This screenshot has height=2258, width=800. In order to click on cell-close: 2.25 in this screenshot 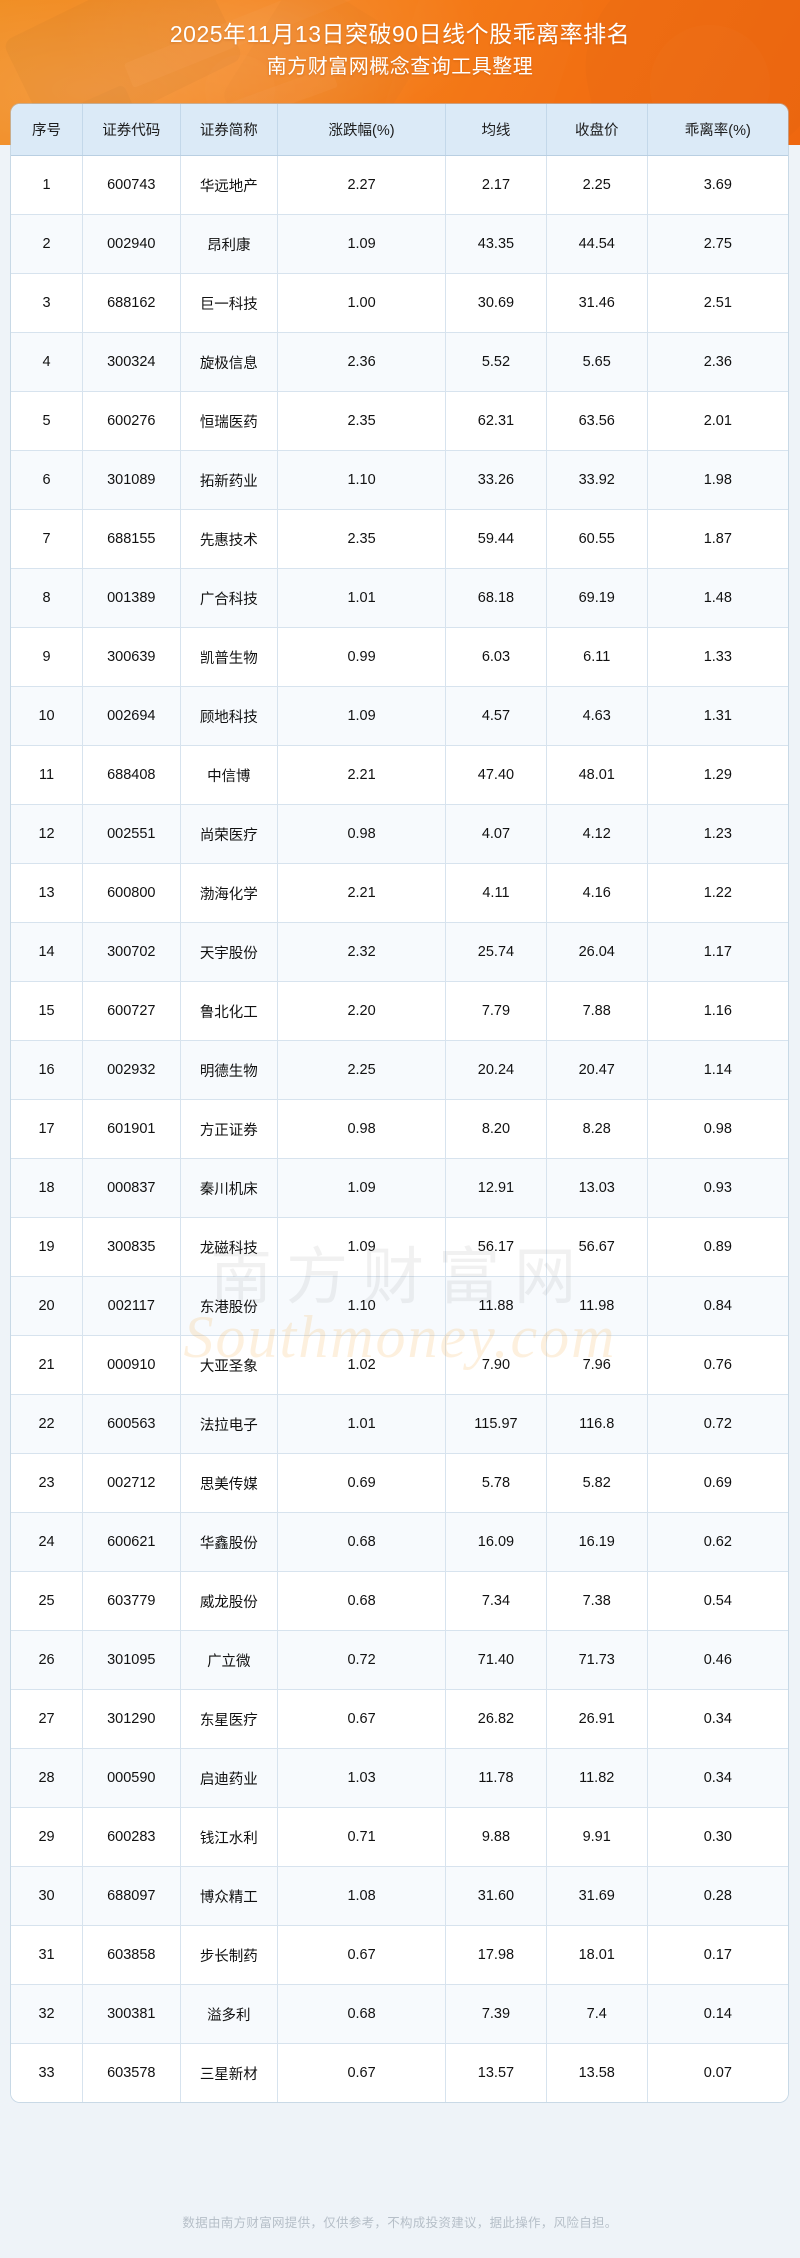, I will do `click(597, 185)`.